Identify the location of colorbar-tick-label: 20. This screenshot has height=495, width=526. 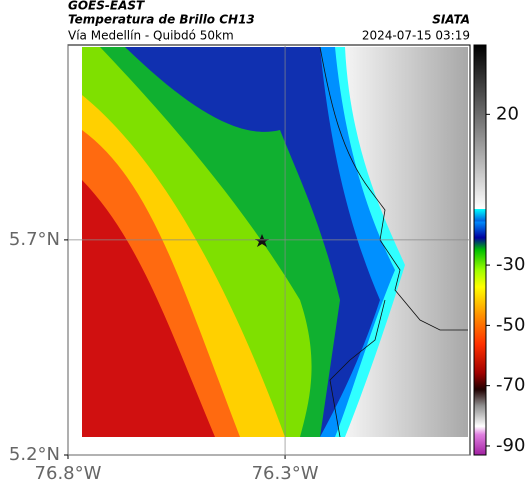
(507, 113).